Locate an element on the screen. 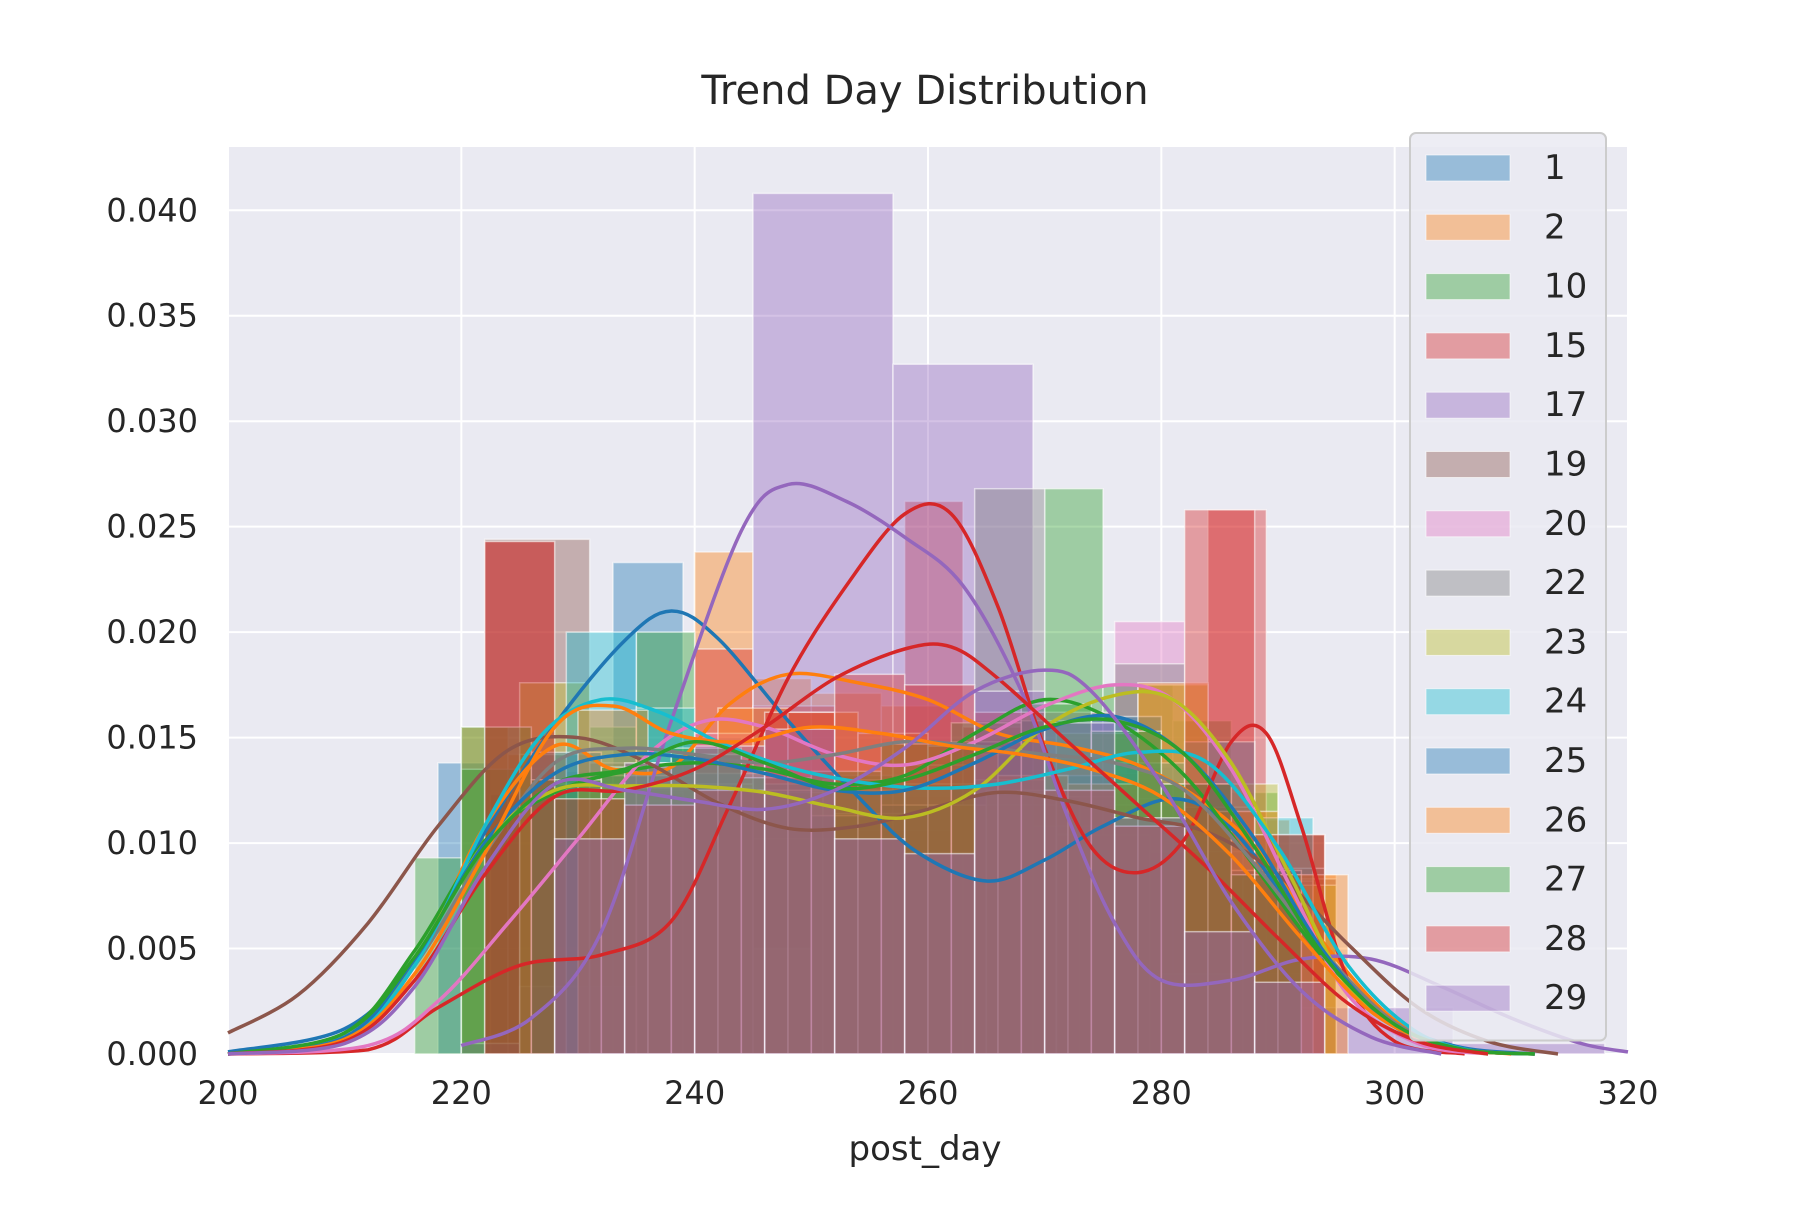 The width and height of the screenshot is (1800, 1205). legend-item: 2 is located at coordinates (1495, 227).